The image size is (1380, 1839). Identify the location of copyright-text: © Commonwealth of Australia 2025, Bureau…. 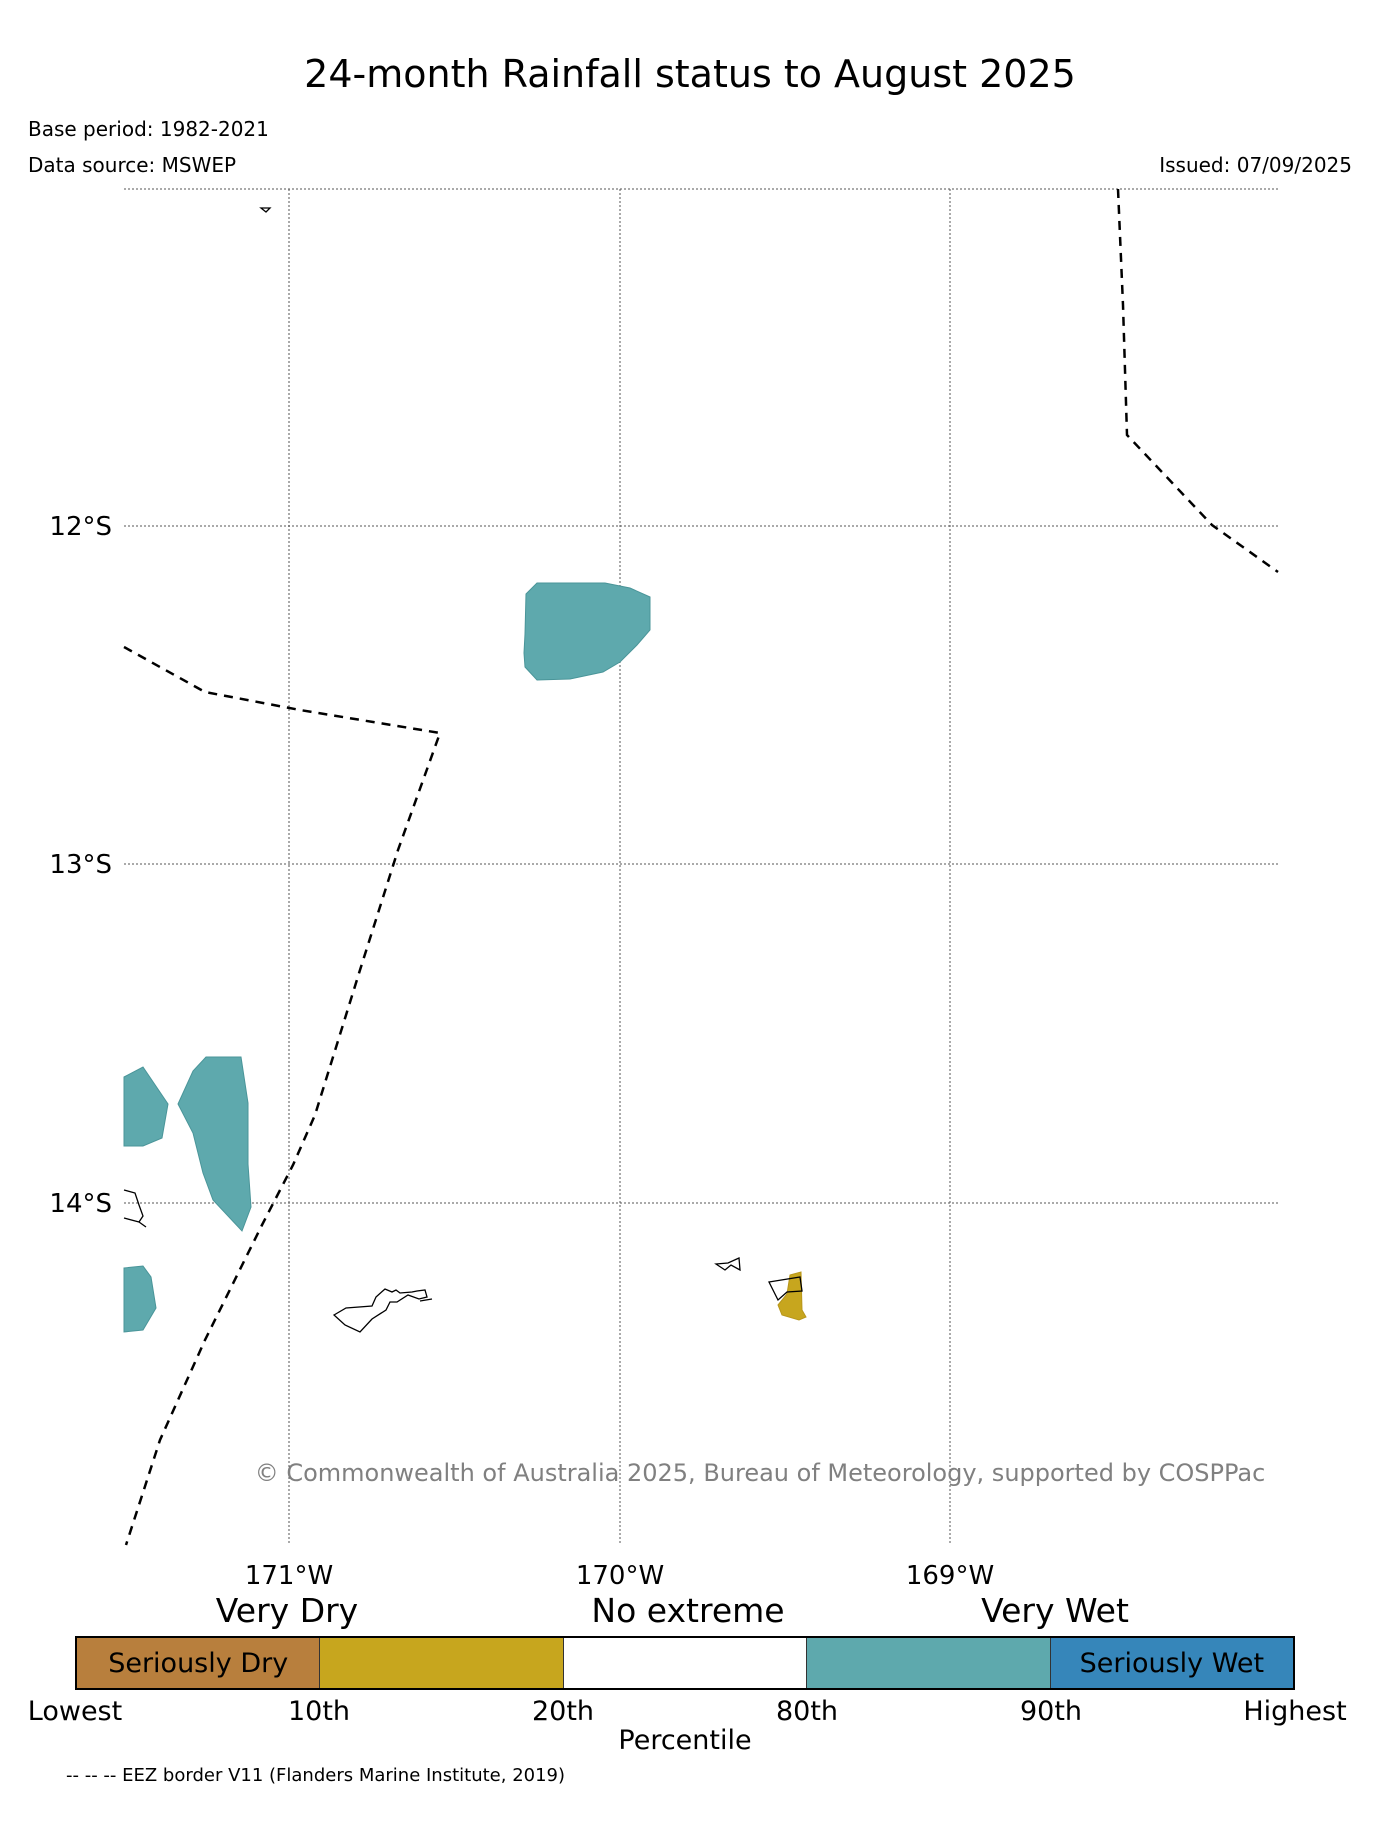
(760, 1473).